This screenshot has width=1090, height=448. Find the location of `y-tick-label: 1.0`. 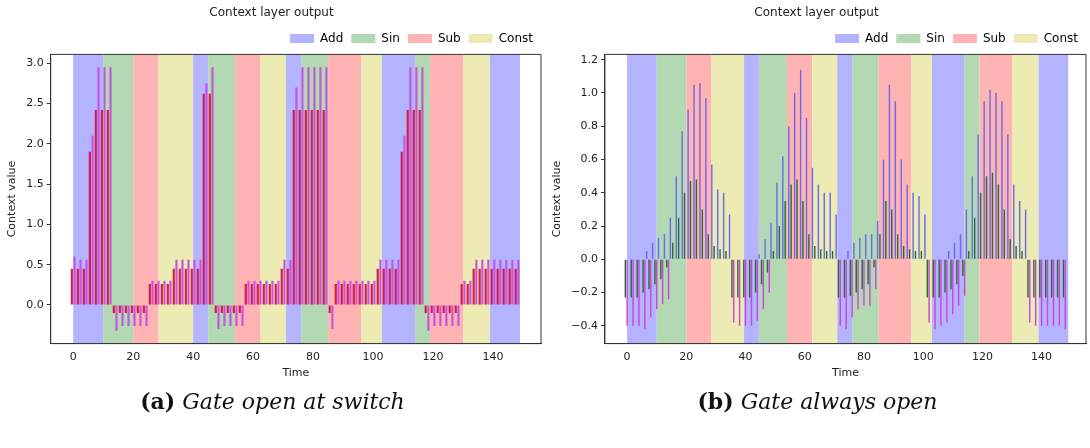

y-tick-label: 1.0 is located at coordinates (35, 224).